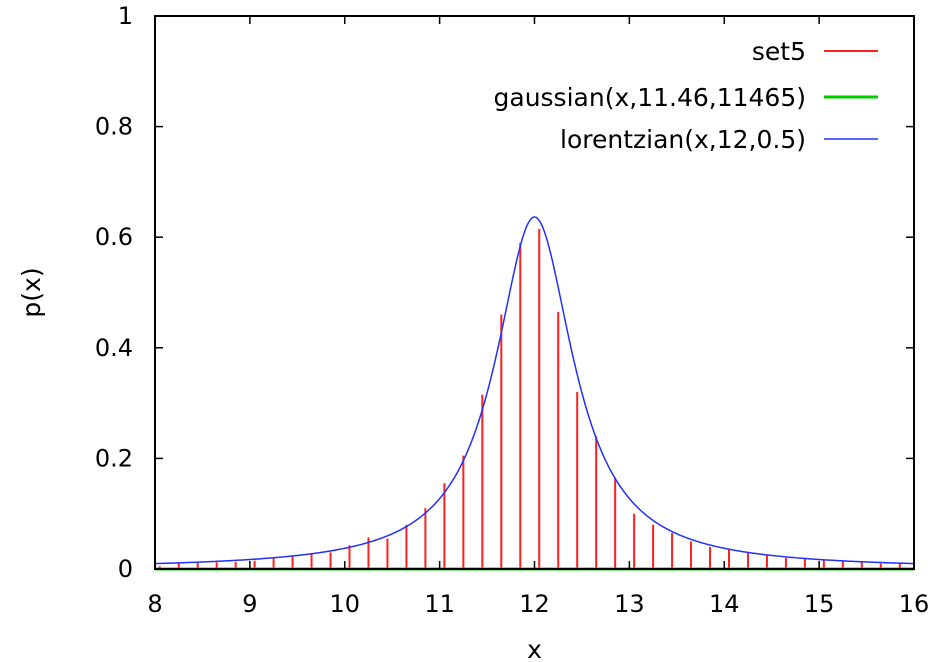  Describe the element at coordinates (114, 458) in the screenshot. I see `y-tick-label: 0.2` at that location.